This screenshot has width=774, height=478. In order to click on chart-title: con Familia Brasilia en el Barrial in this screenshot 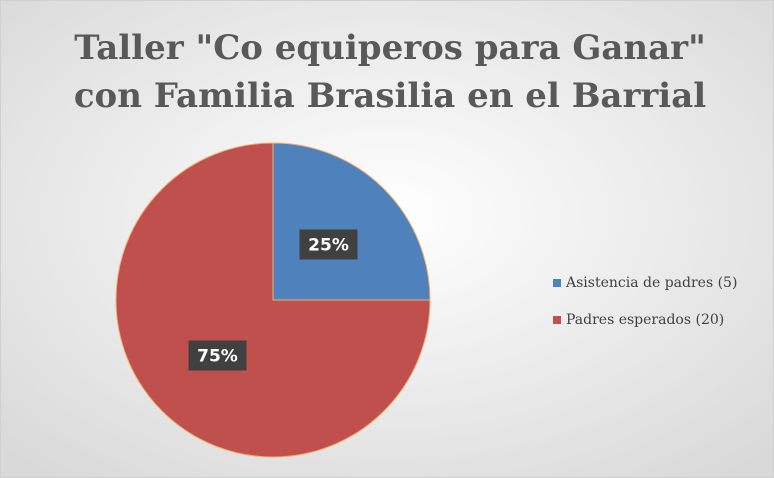, I will do `click(390, 96)`.